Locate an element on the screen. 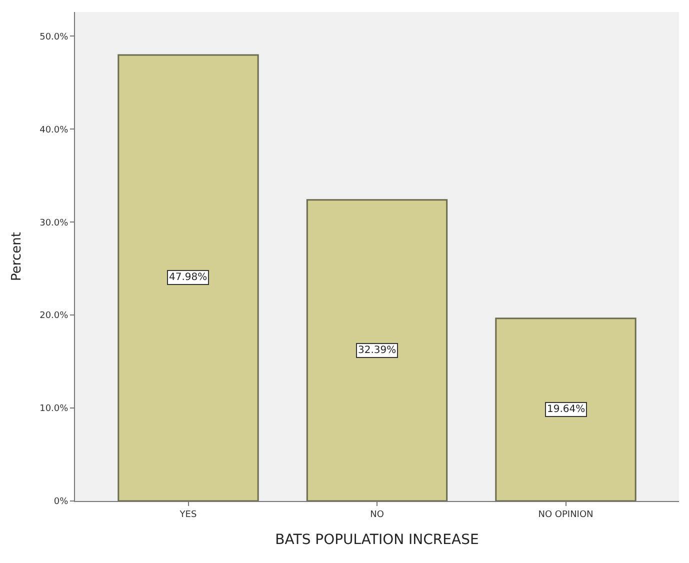 The width and height of the screenshot is (689, 563). data-label: 47.98% is located at coordinates (188, 277).